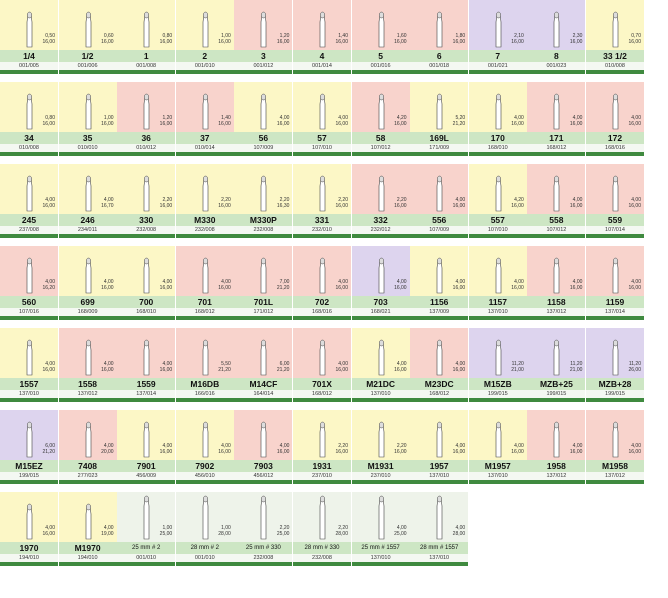 This screenshot has height=598, width=668. What do you see at coordinates (322, 476) in the screenshot?
I see `product-code: 237/010` at bounding box center [322, 476].